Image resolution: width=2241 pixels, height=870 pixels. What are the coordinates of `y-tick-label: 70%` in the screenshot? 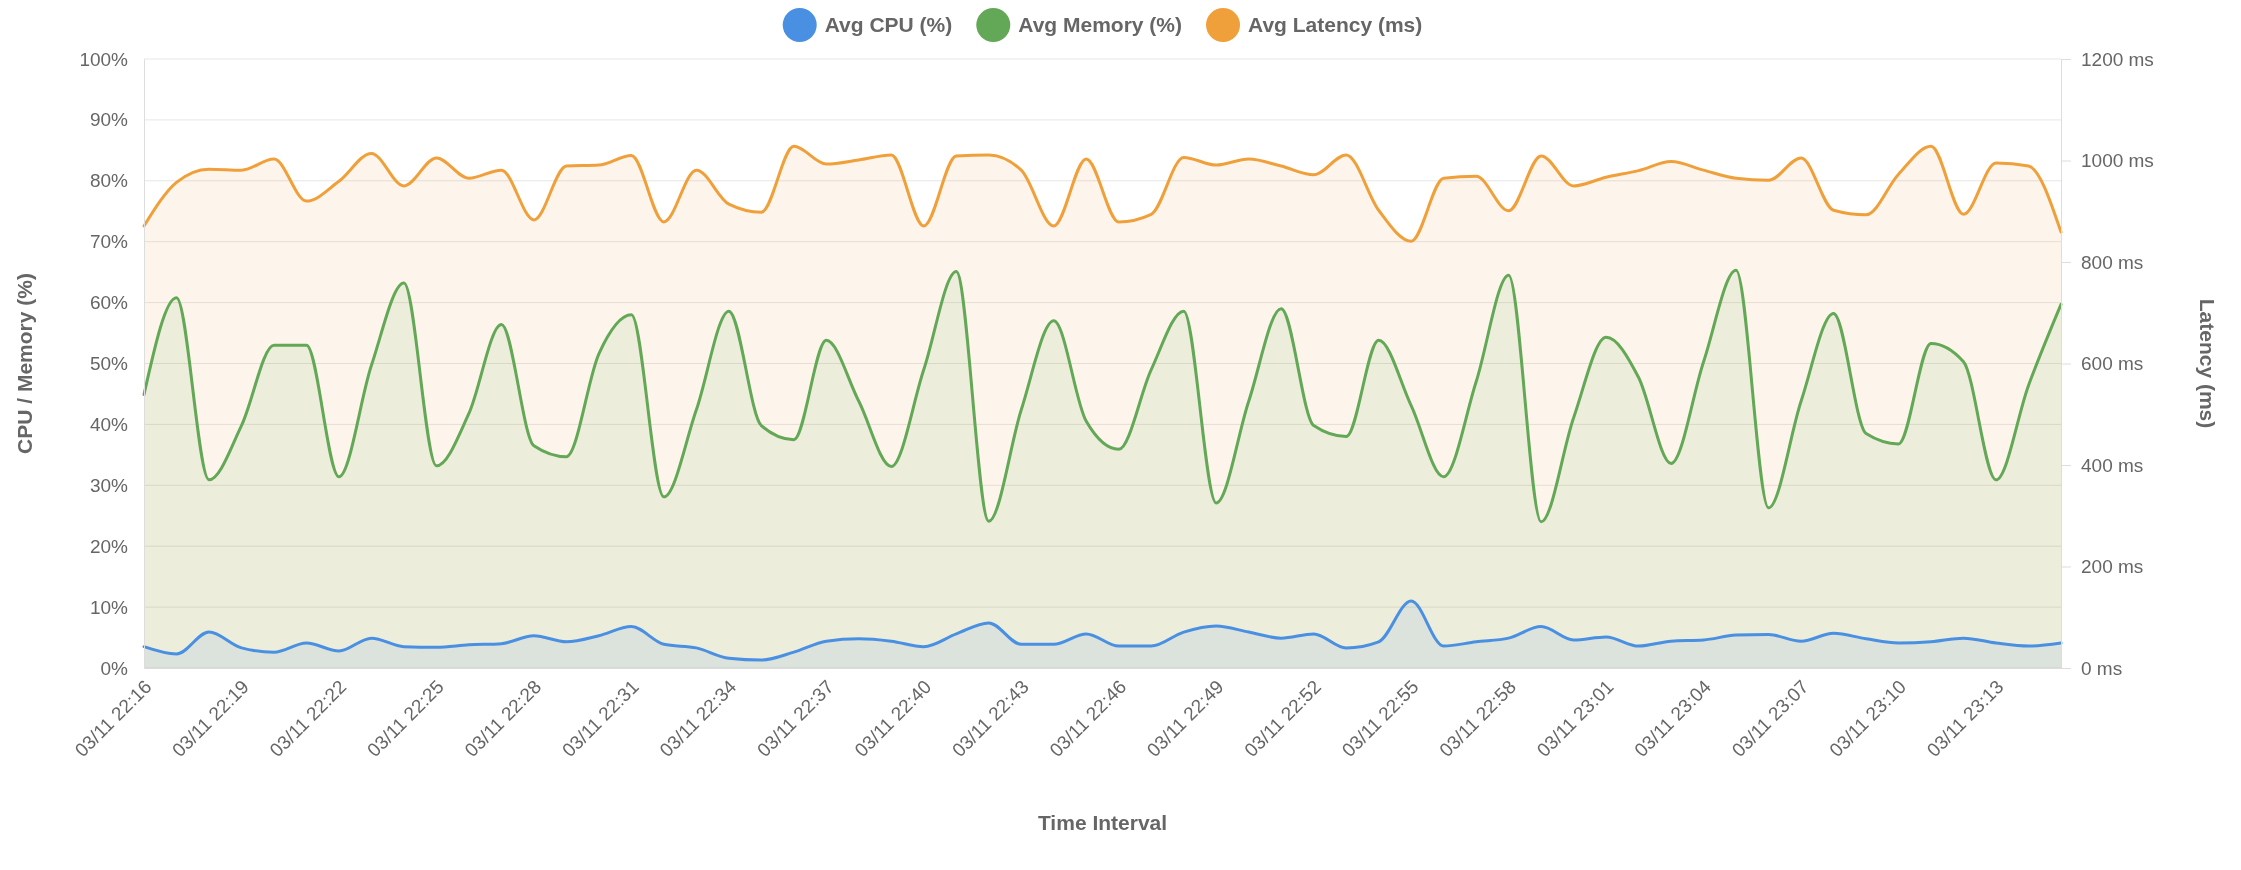 It's located at (109, 242).